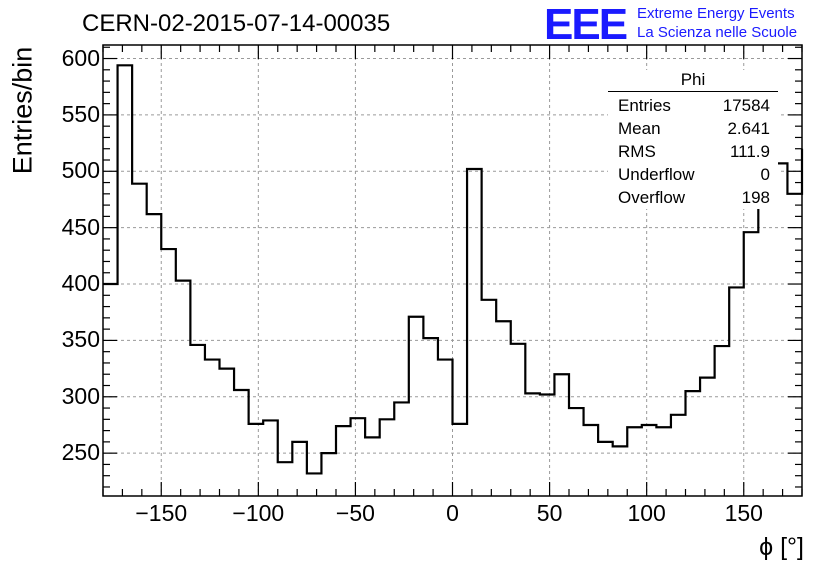 The width and height of the screenshot is (836, 572). I want to click on x-tick-label: −50, so click(355, 513).